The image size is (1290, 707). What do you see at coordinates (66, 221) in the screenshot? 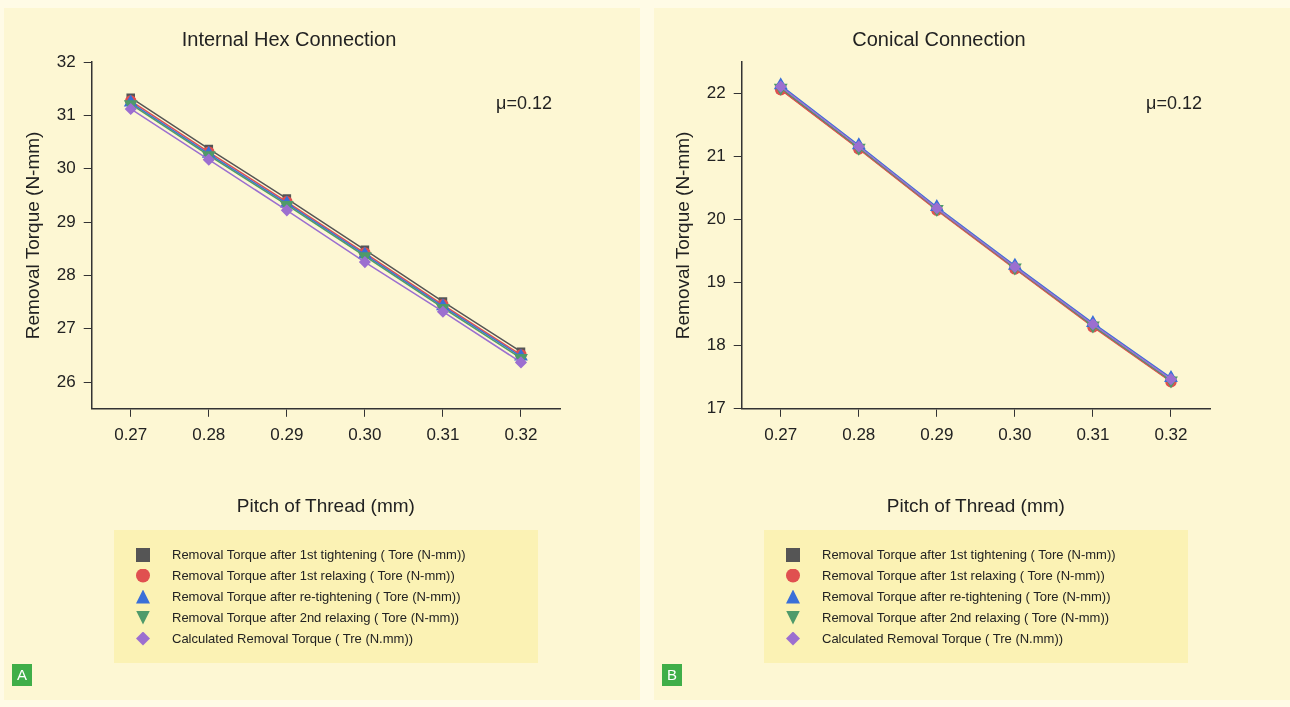
I see `y-tick-label: 29` at bounding box center [66, 221].